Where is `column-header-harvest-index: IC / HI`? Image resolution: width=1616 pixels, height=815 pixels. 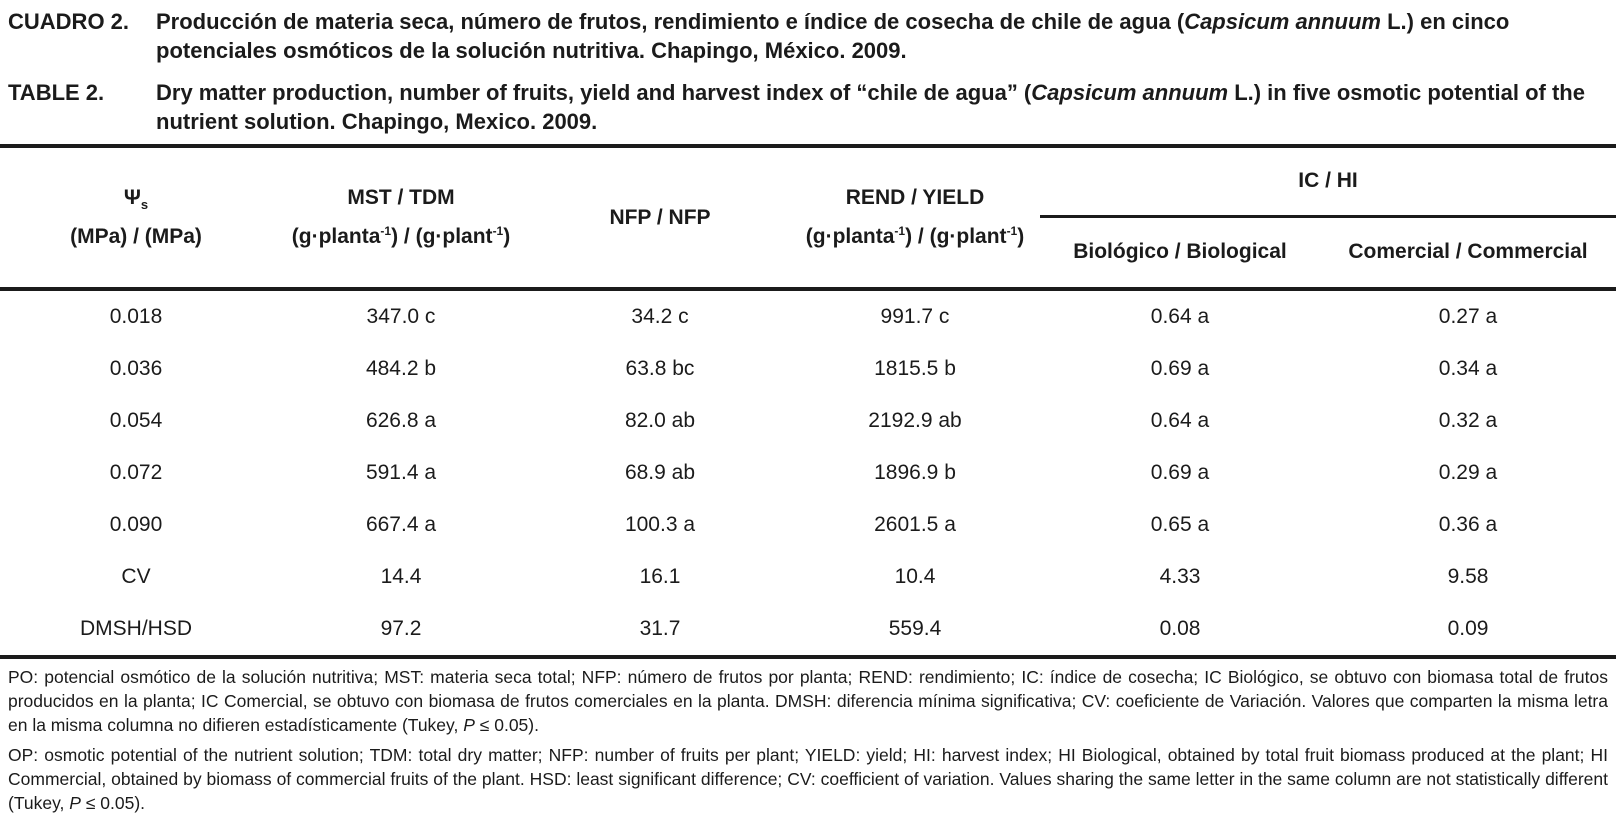 column-header-harvest-index: IC / HI is located at coordinates (1328, 183).